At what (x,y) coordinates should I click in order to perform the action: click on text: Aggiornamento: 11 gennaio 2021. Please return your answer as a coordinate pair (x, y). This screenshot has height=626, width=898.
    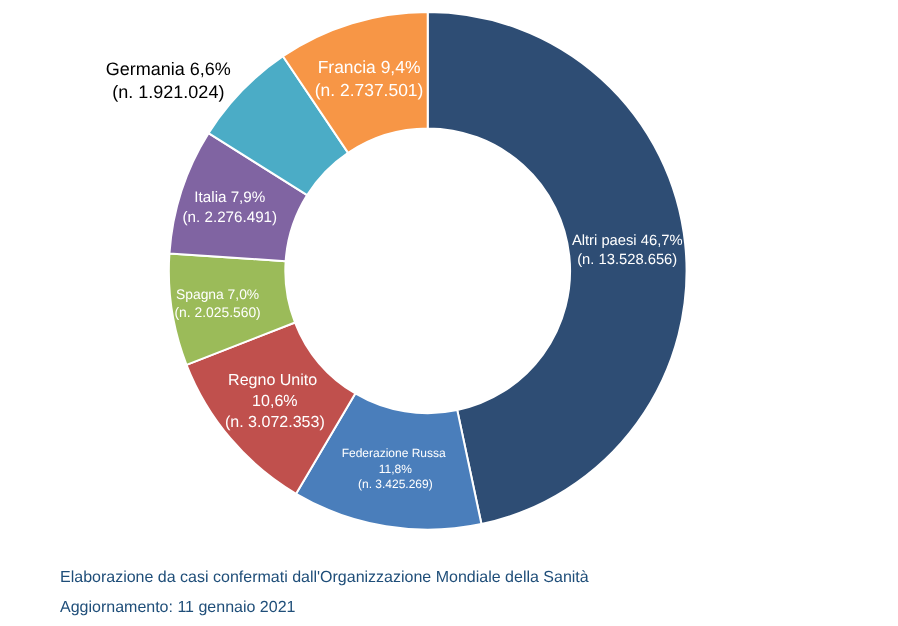
    Looking at the image, I should click on (178, 607).